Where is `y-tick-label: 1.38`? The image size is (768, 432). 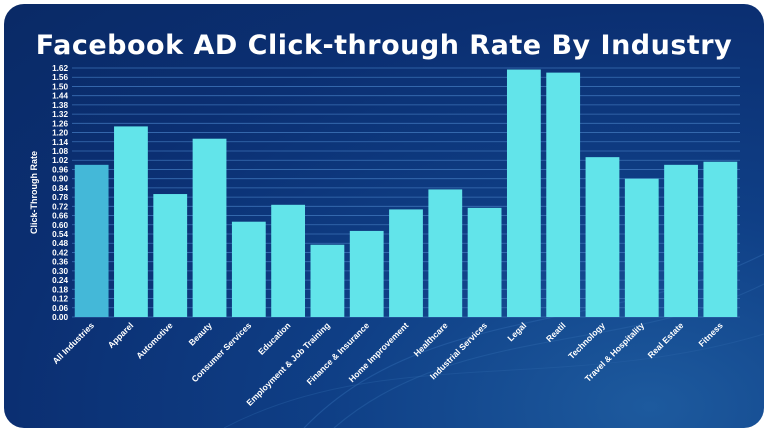 y-tick-label: 1.38 is located at coordinates (60, 105).